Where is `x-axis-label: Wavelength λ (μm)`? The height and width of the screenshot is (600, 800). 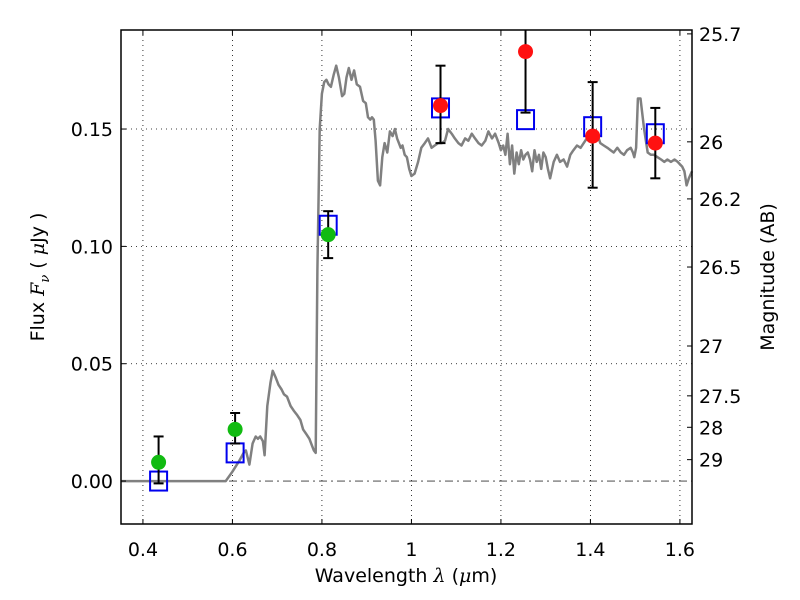 x-axis-label: Wavelength λ (μm) is located at coordinates (406, 576).